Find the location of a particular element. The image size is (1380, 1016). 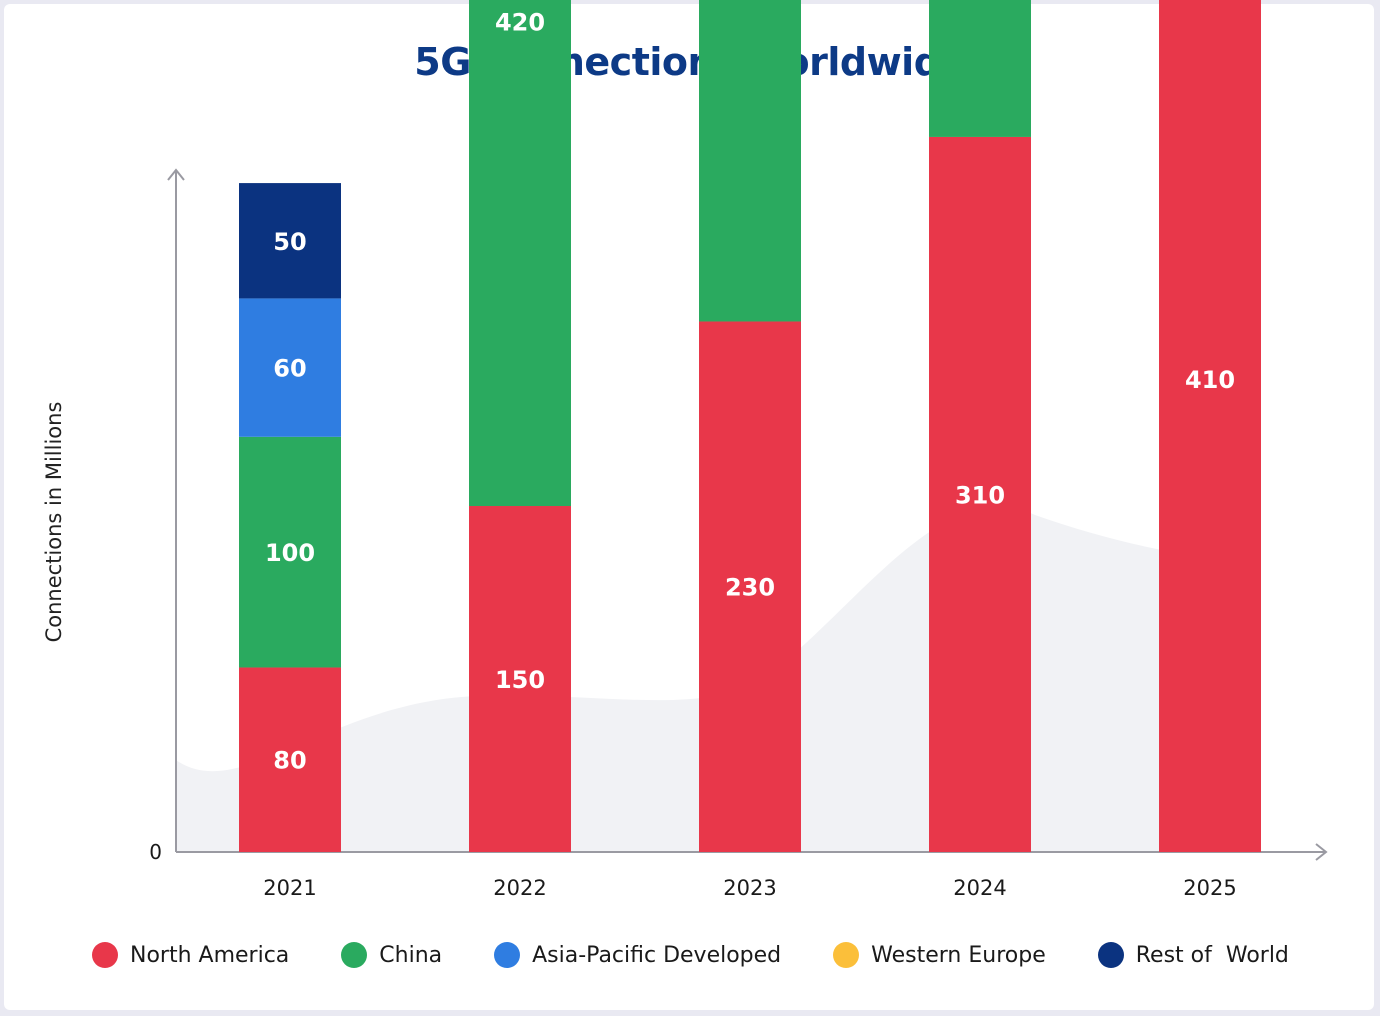

bar-2021-asia-pacific-developed is located at coordinates (290, 367).